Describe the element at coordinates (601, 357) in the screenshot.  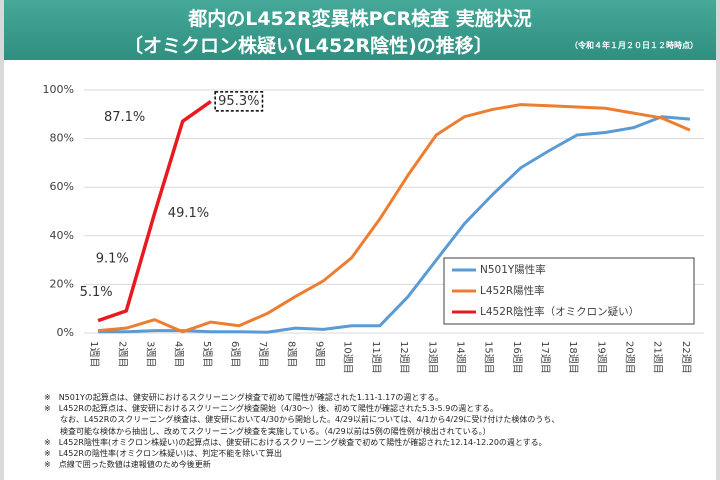
I see `x-tick-label: 19週目` at that location.